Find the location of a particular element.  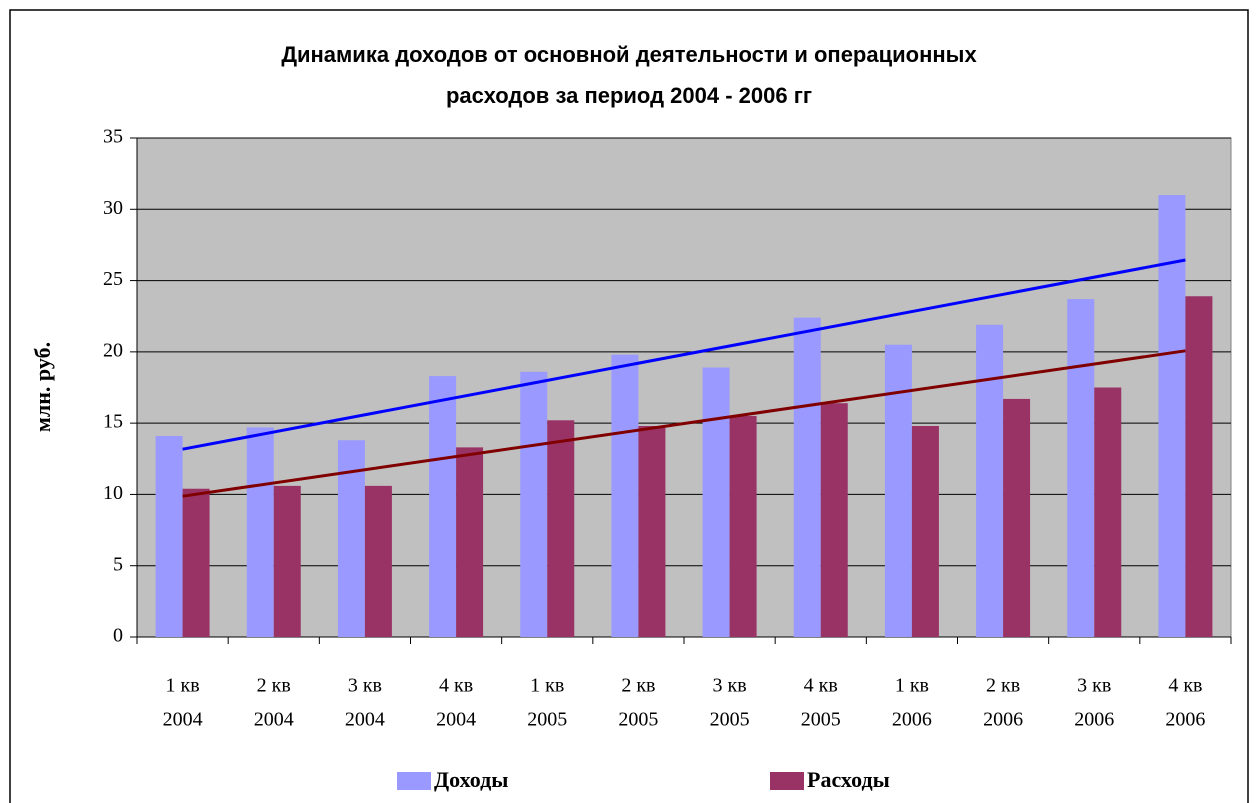

y-tick-label: 5 is located at coordinates (118, 564).